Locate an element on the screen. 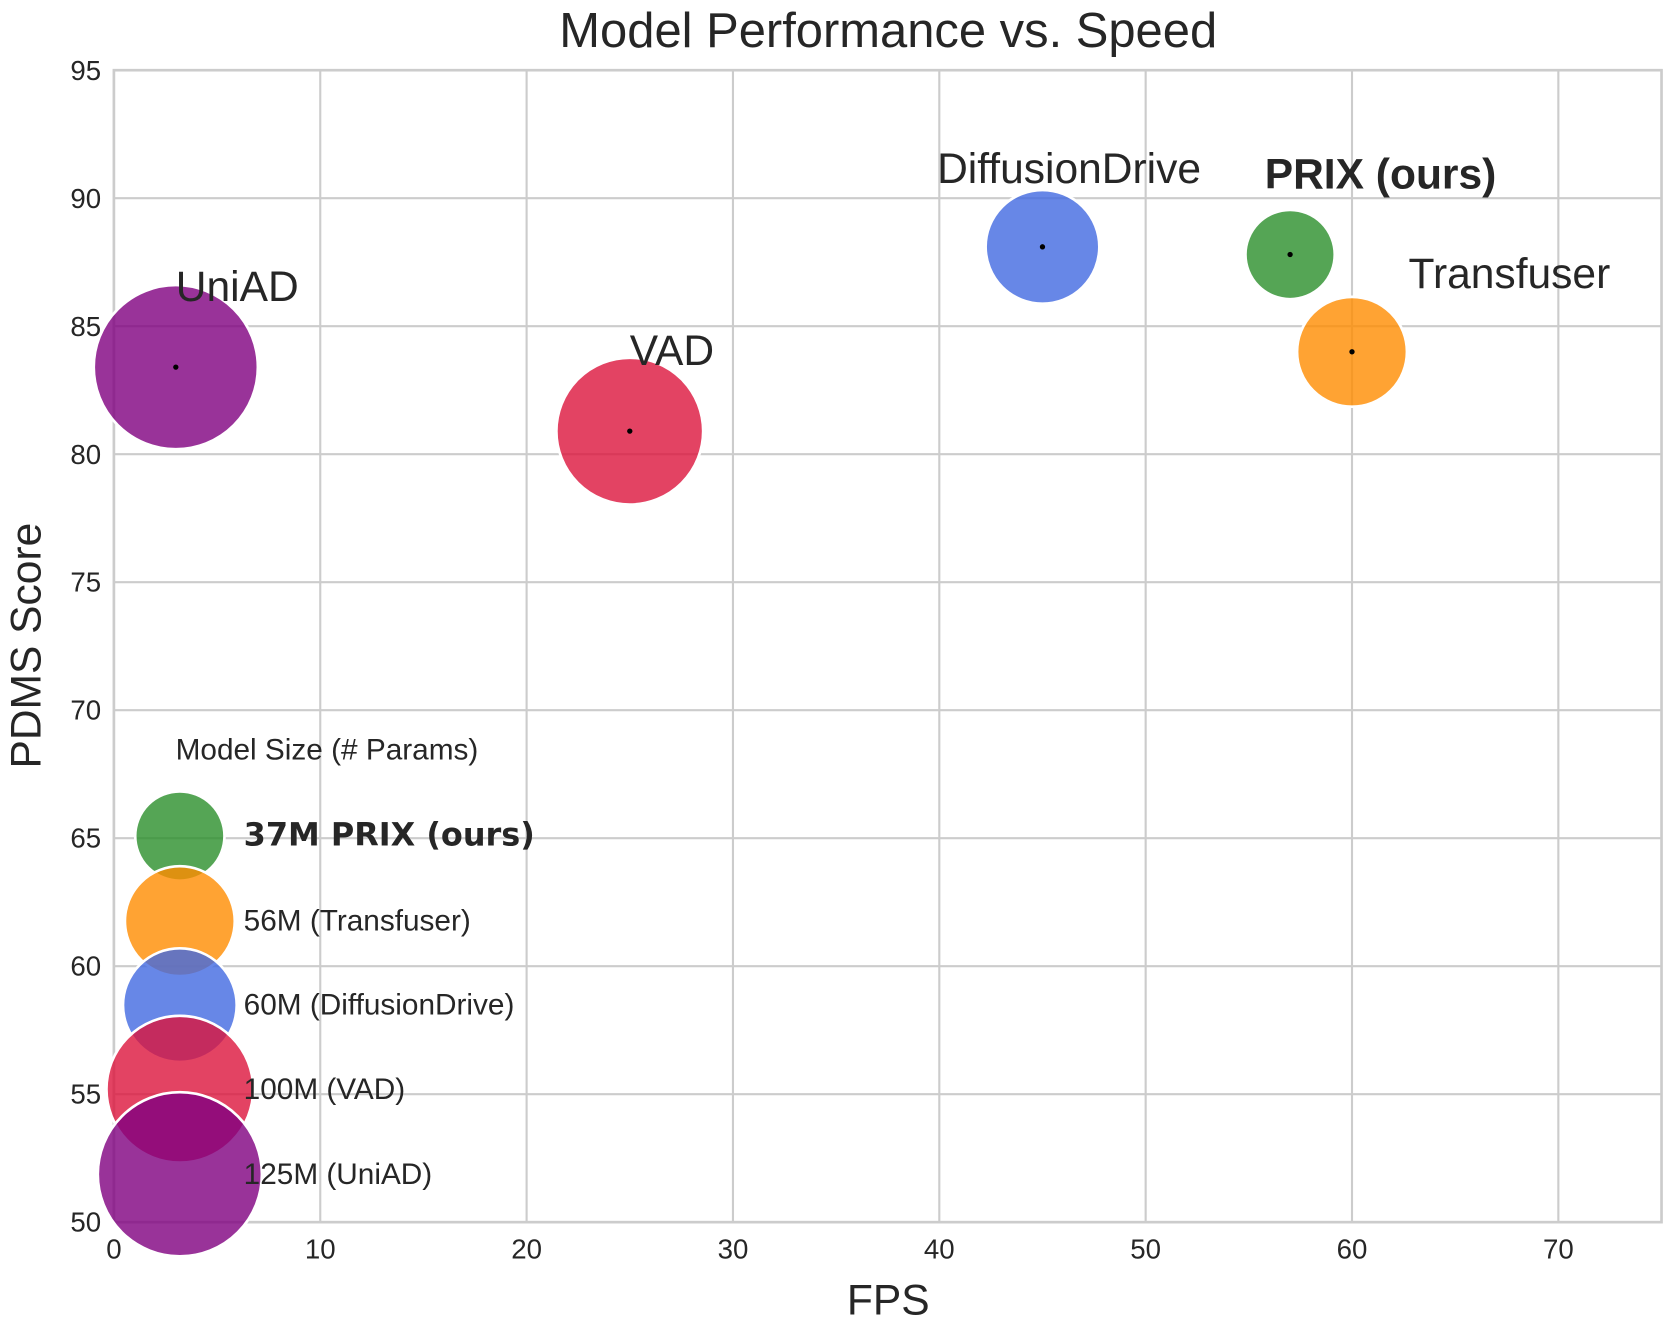 This screenshot has height=1320, width=1668. y-axis-label: PDMS Score is located at coordinates (27, 646).